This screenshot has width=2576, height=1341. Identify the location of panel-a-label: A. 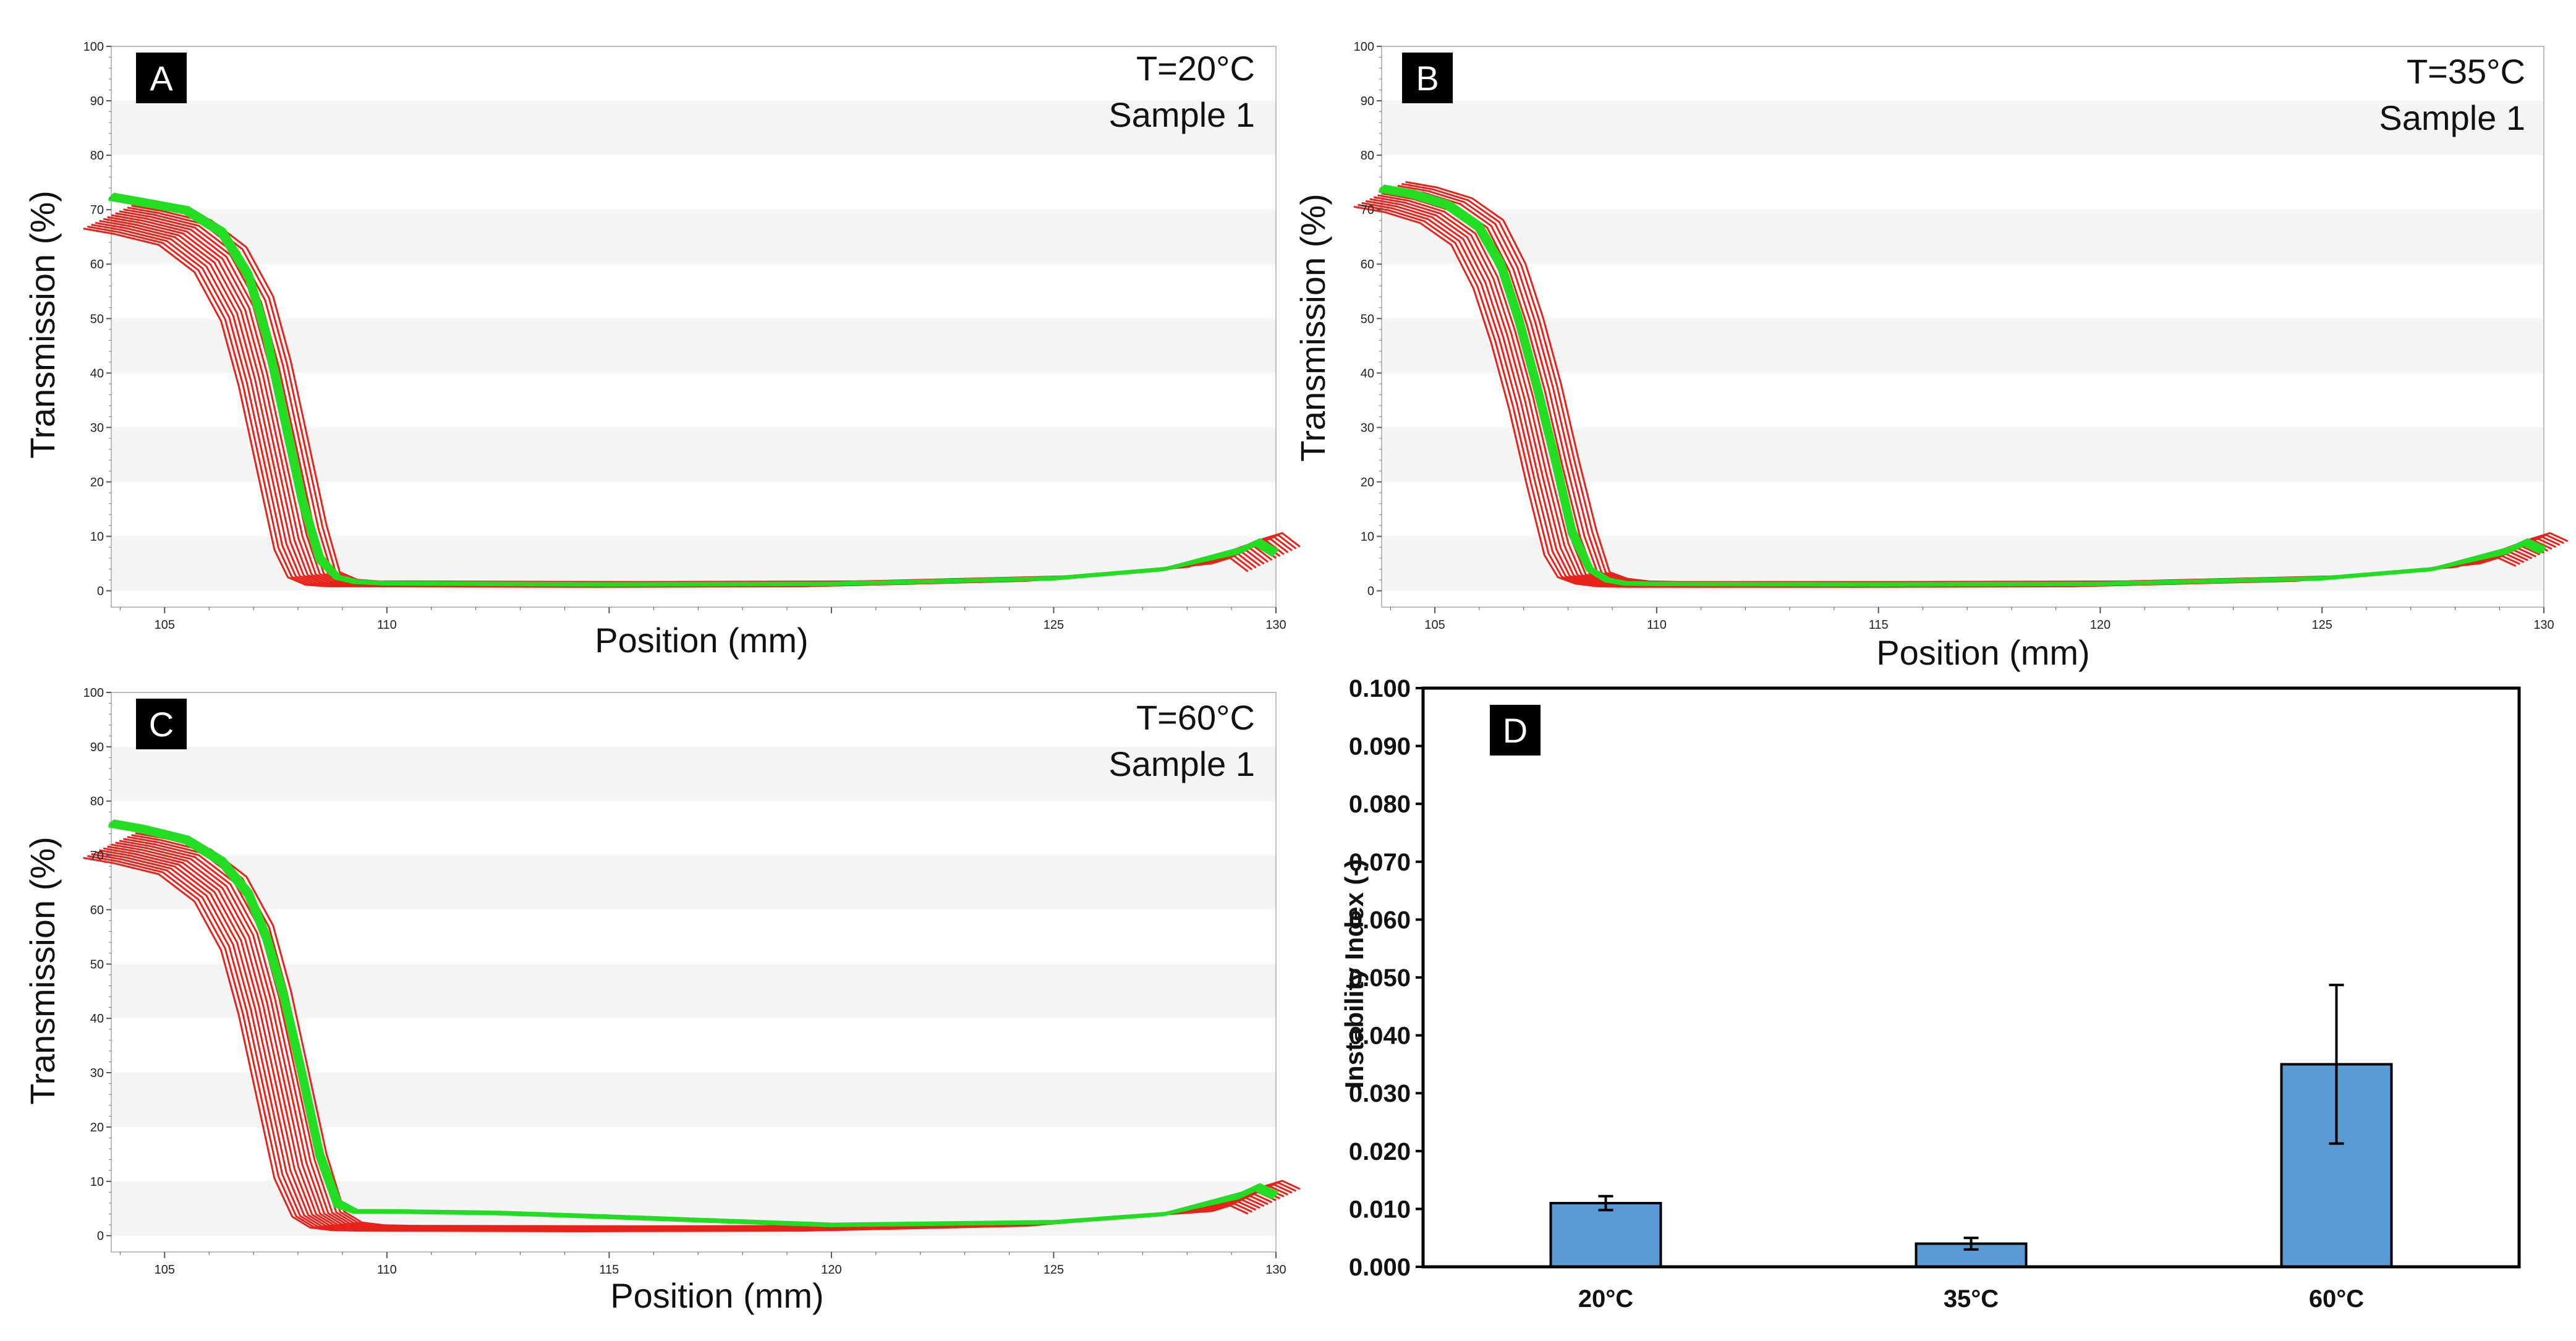
(161, 78).